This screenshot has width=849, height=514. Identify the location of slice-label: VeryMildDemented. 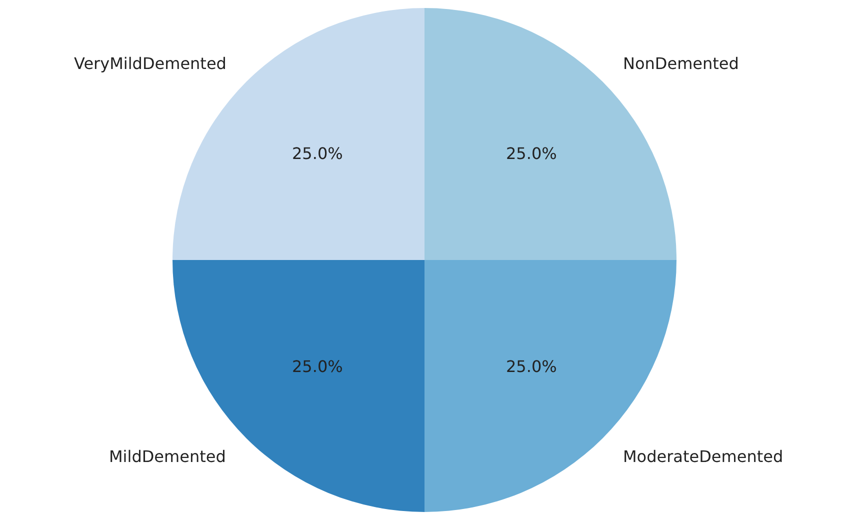
(150, 63).